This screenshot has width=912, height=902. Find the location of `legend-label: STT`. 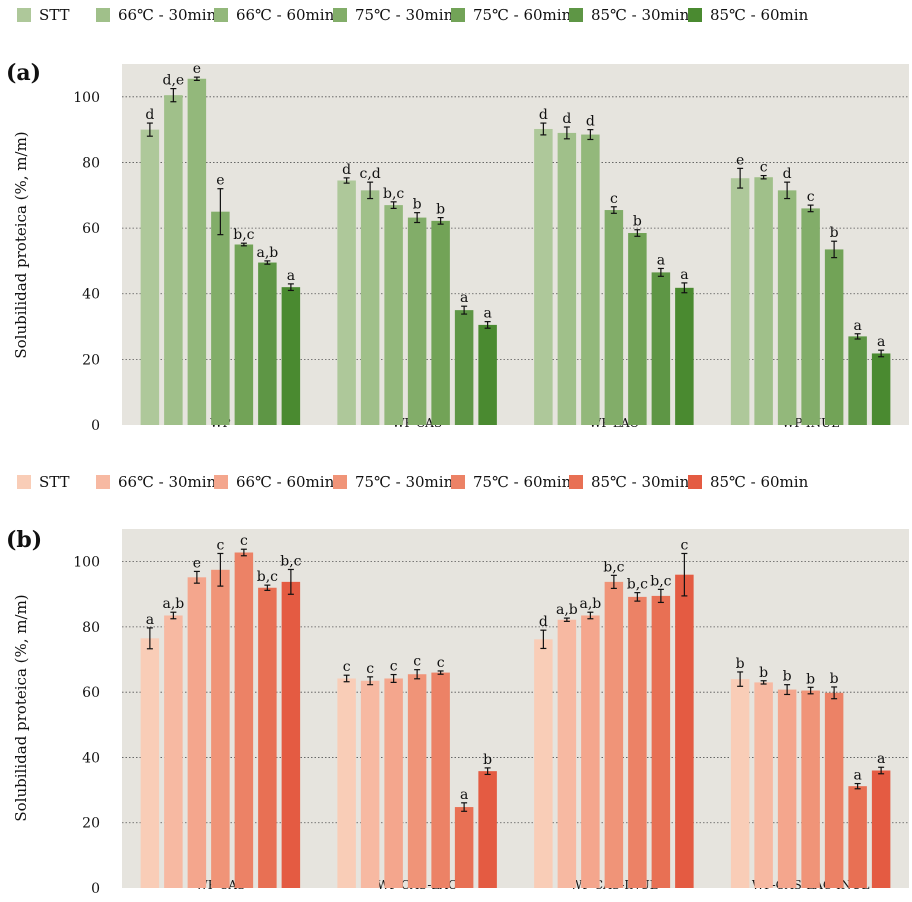

legend-label: STT is located at coordinates (54, 482).